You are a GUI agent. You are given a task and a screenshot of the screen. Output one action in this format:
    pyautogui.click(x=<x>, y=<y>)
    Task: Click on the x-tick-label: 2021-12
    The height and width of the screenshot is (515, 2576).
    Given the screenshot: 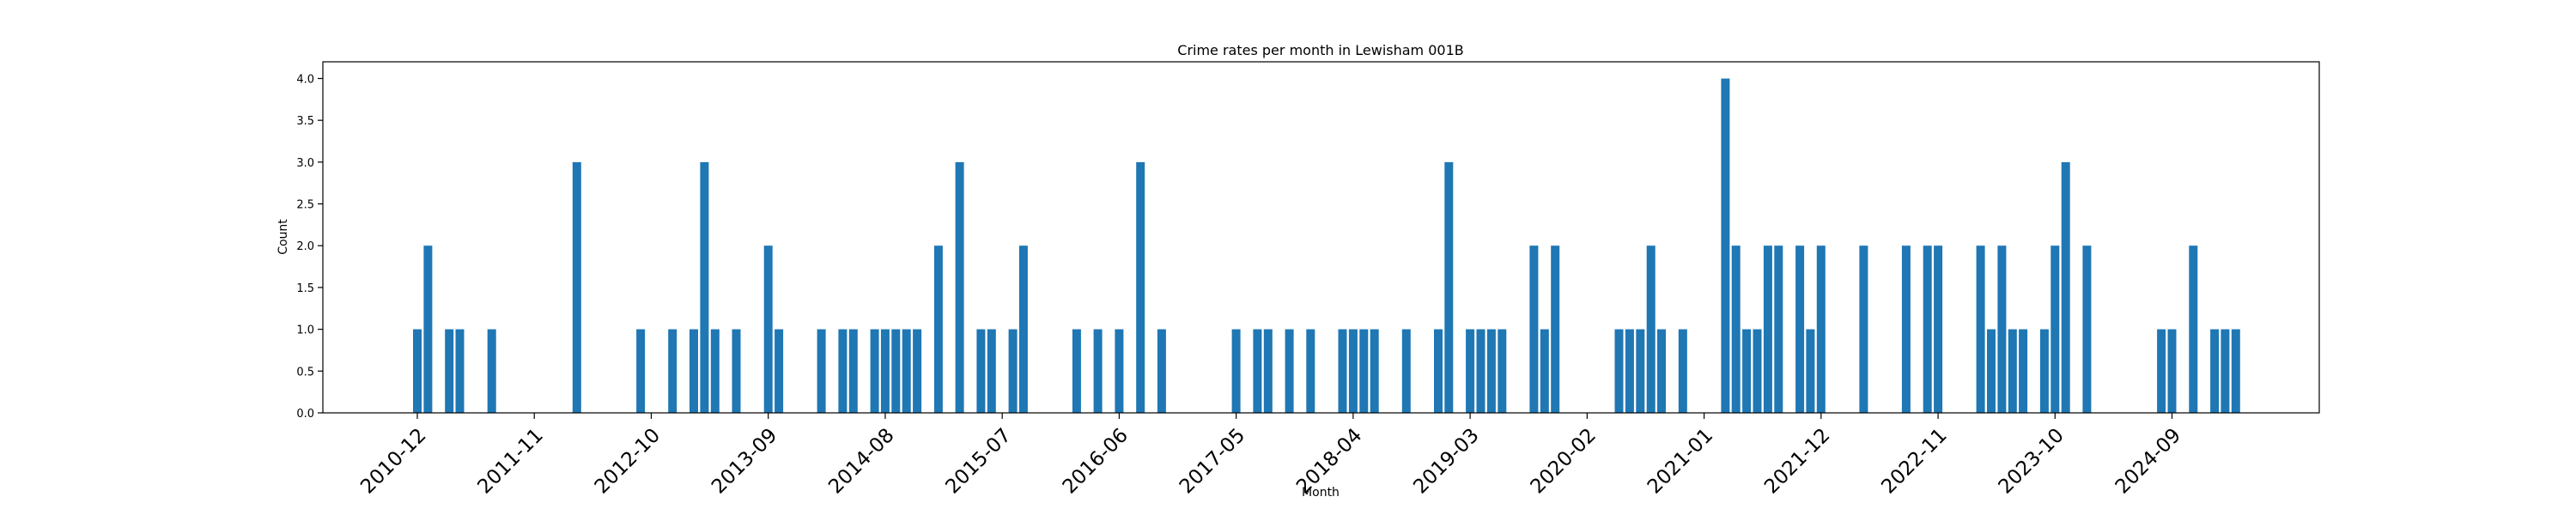 What is the action you would take?
    pyautogui.click(x=1797, y=461)
    